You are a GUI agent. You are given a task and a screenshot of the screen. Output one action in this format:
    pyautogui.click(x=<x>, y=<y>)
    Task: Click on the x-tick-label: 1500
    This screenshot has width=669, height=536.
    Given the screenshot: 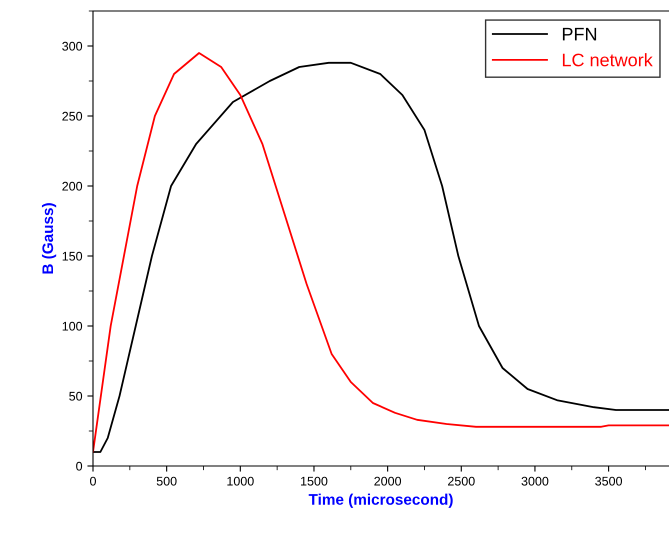 What is the action you would take?
    pyautogui.click(x=314, y=481)
    